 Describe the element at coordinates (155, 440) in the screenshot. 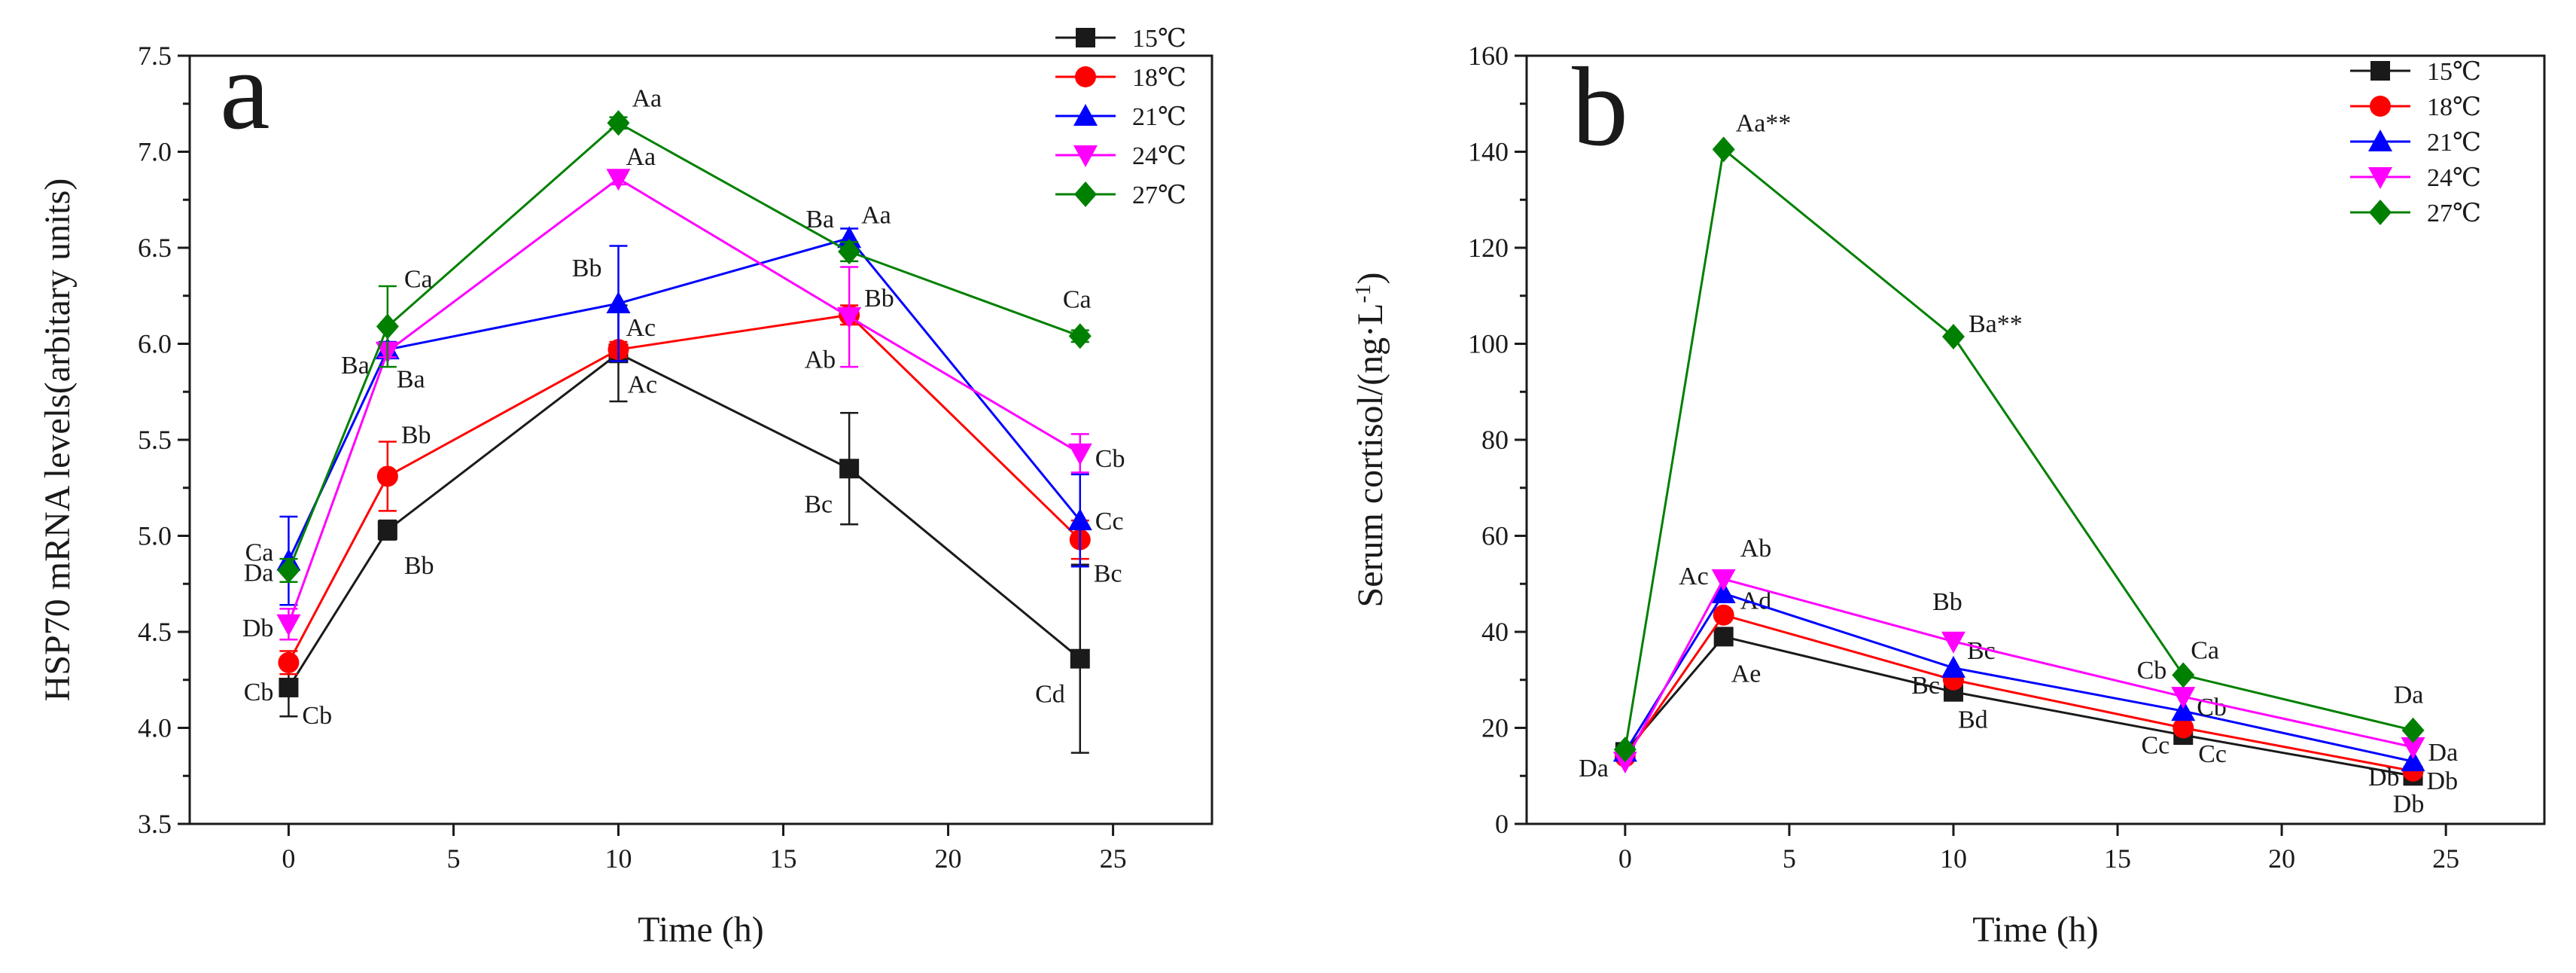

I see `y-tick-label: 5.5` at that location.